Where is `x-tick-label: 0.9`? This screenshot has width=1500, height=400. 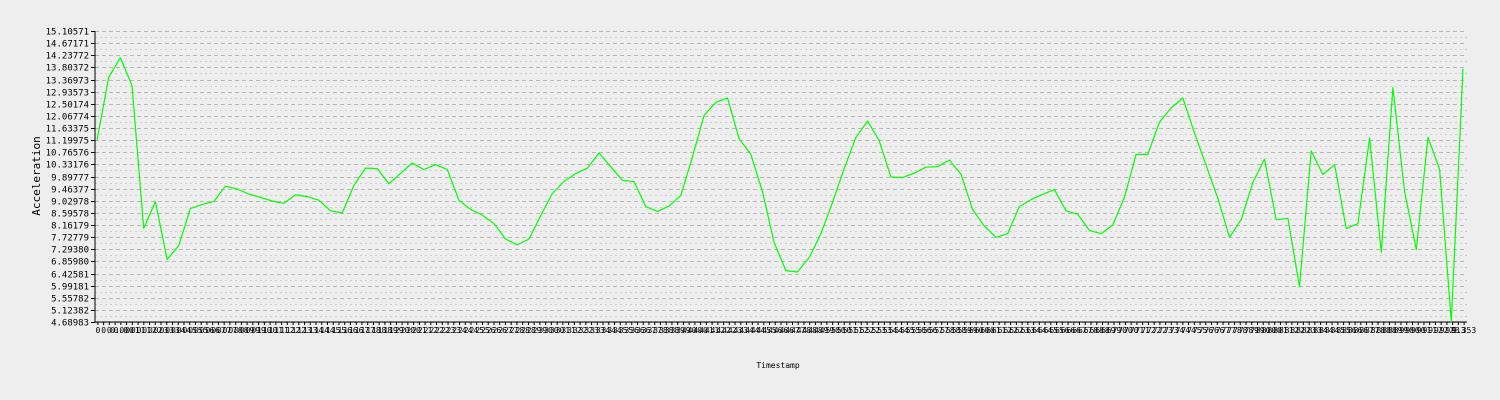
x-tick-label: 0.9 is located at coordinates (258, 330).